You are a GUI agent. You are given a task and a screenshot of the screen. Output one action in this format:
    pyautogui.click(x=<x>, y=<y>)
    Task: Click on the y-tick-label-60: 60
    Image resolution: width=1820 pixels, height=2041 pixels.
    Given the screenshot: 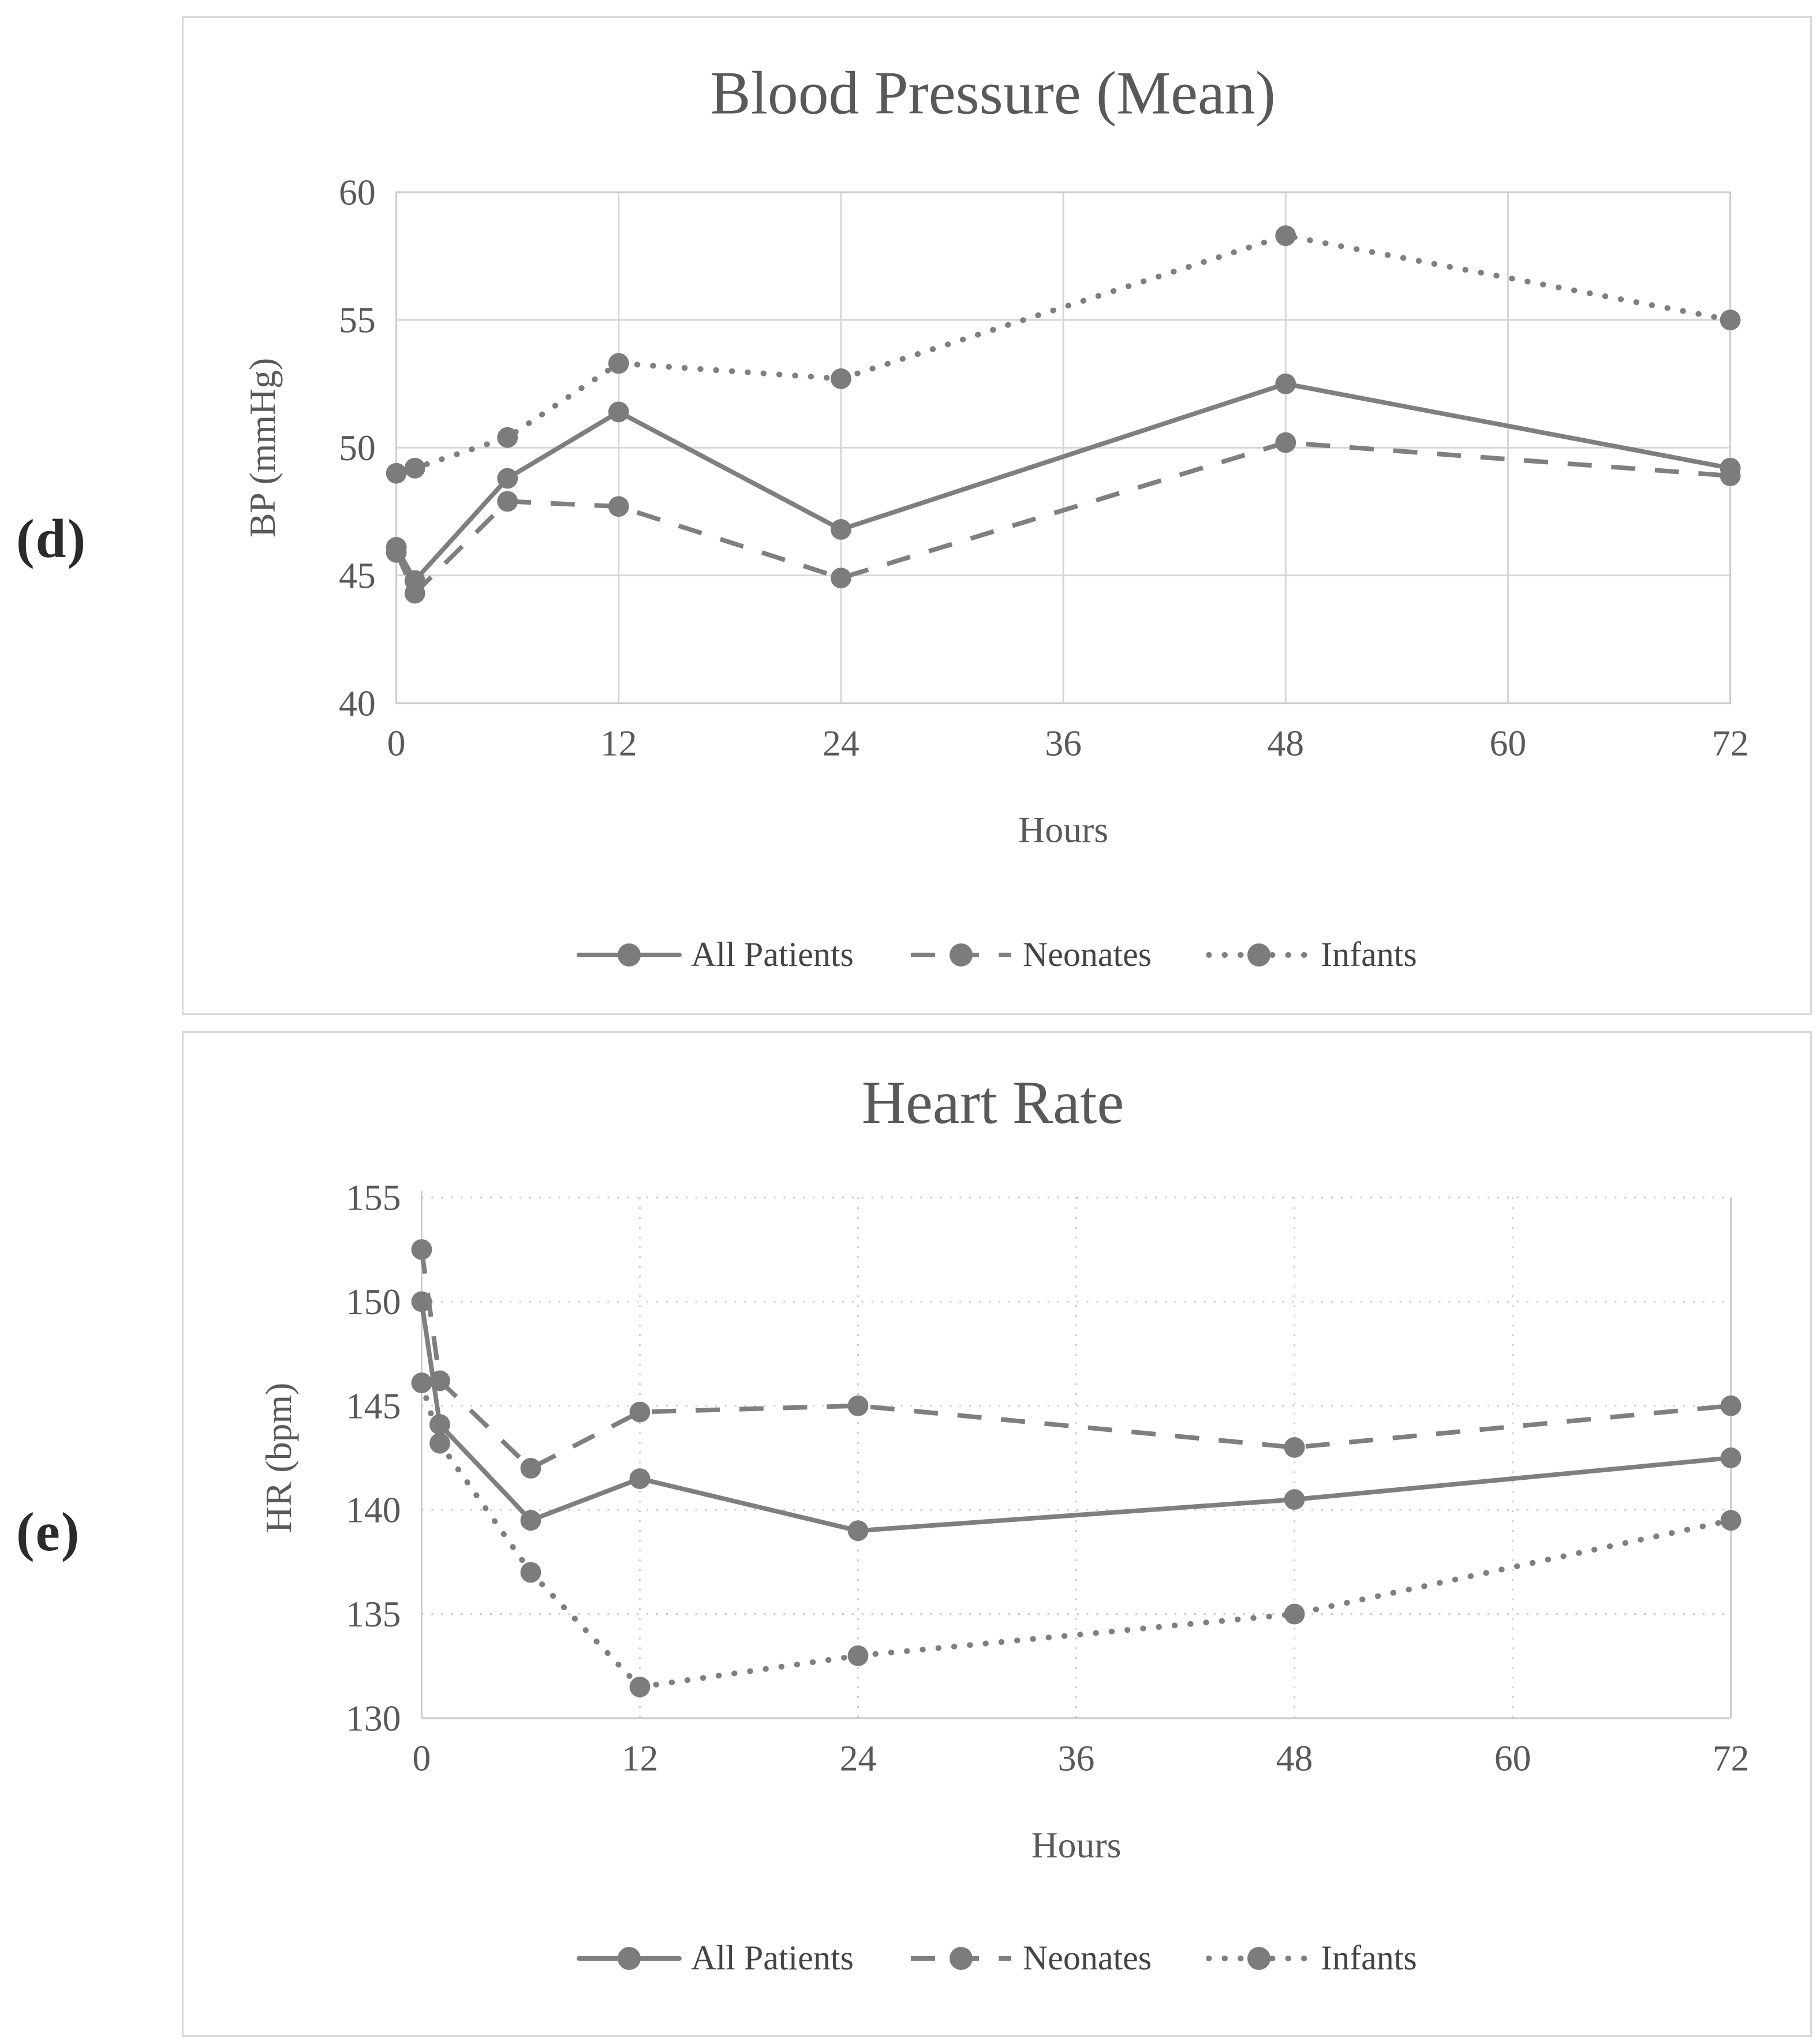 What is the action you would take?
    pyautogui.click(x=358, y=191)
    